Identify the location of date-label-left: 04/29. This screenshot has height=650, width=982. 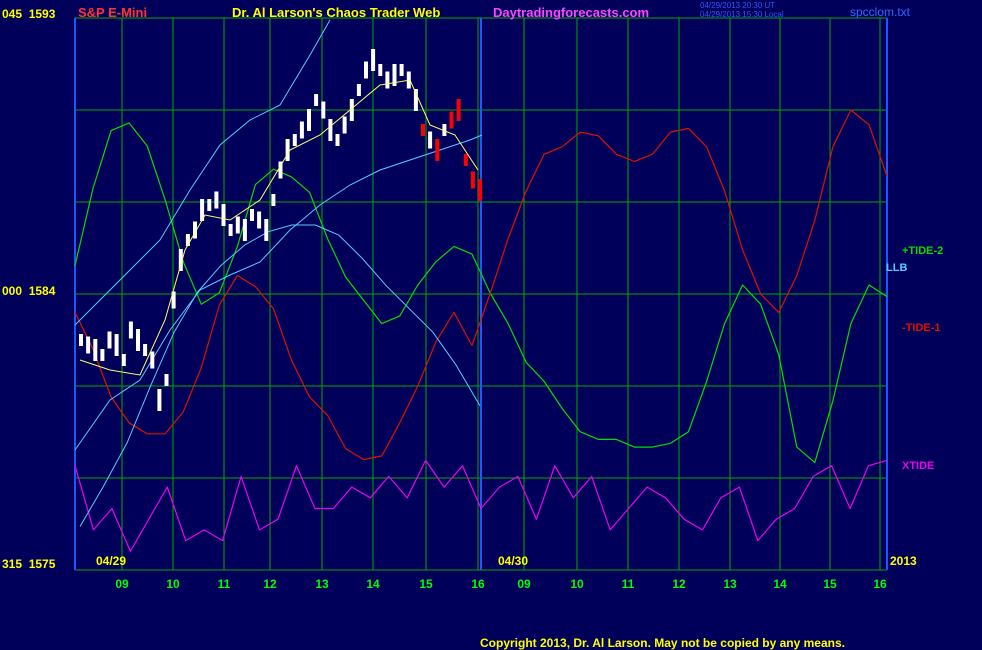
(111, 561).